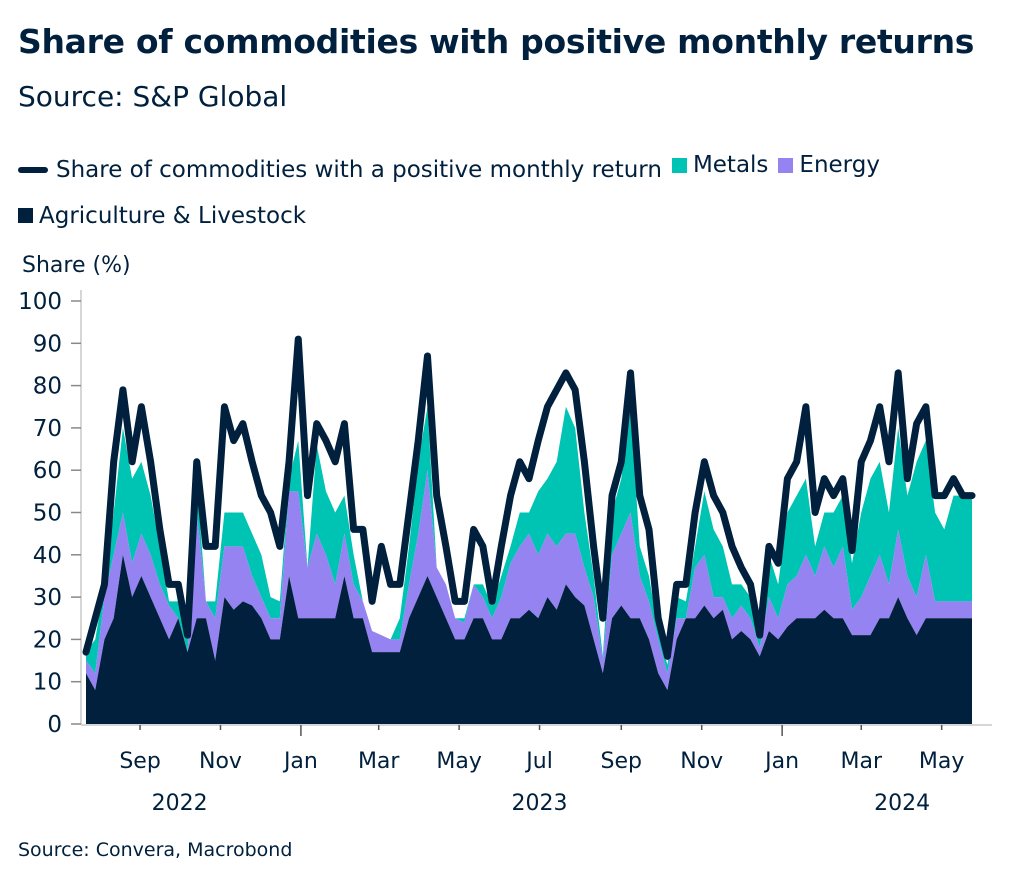  Describe the element at coordinates (47, 387) in the screenshot. I see `y-tick-label: 80` at that location.